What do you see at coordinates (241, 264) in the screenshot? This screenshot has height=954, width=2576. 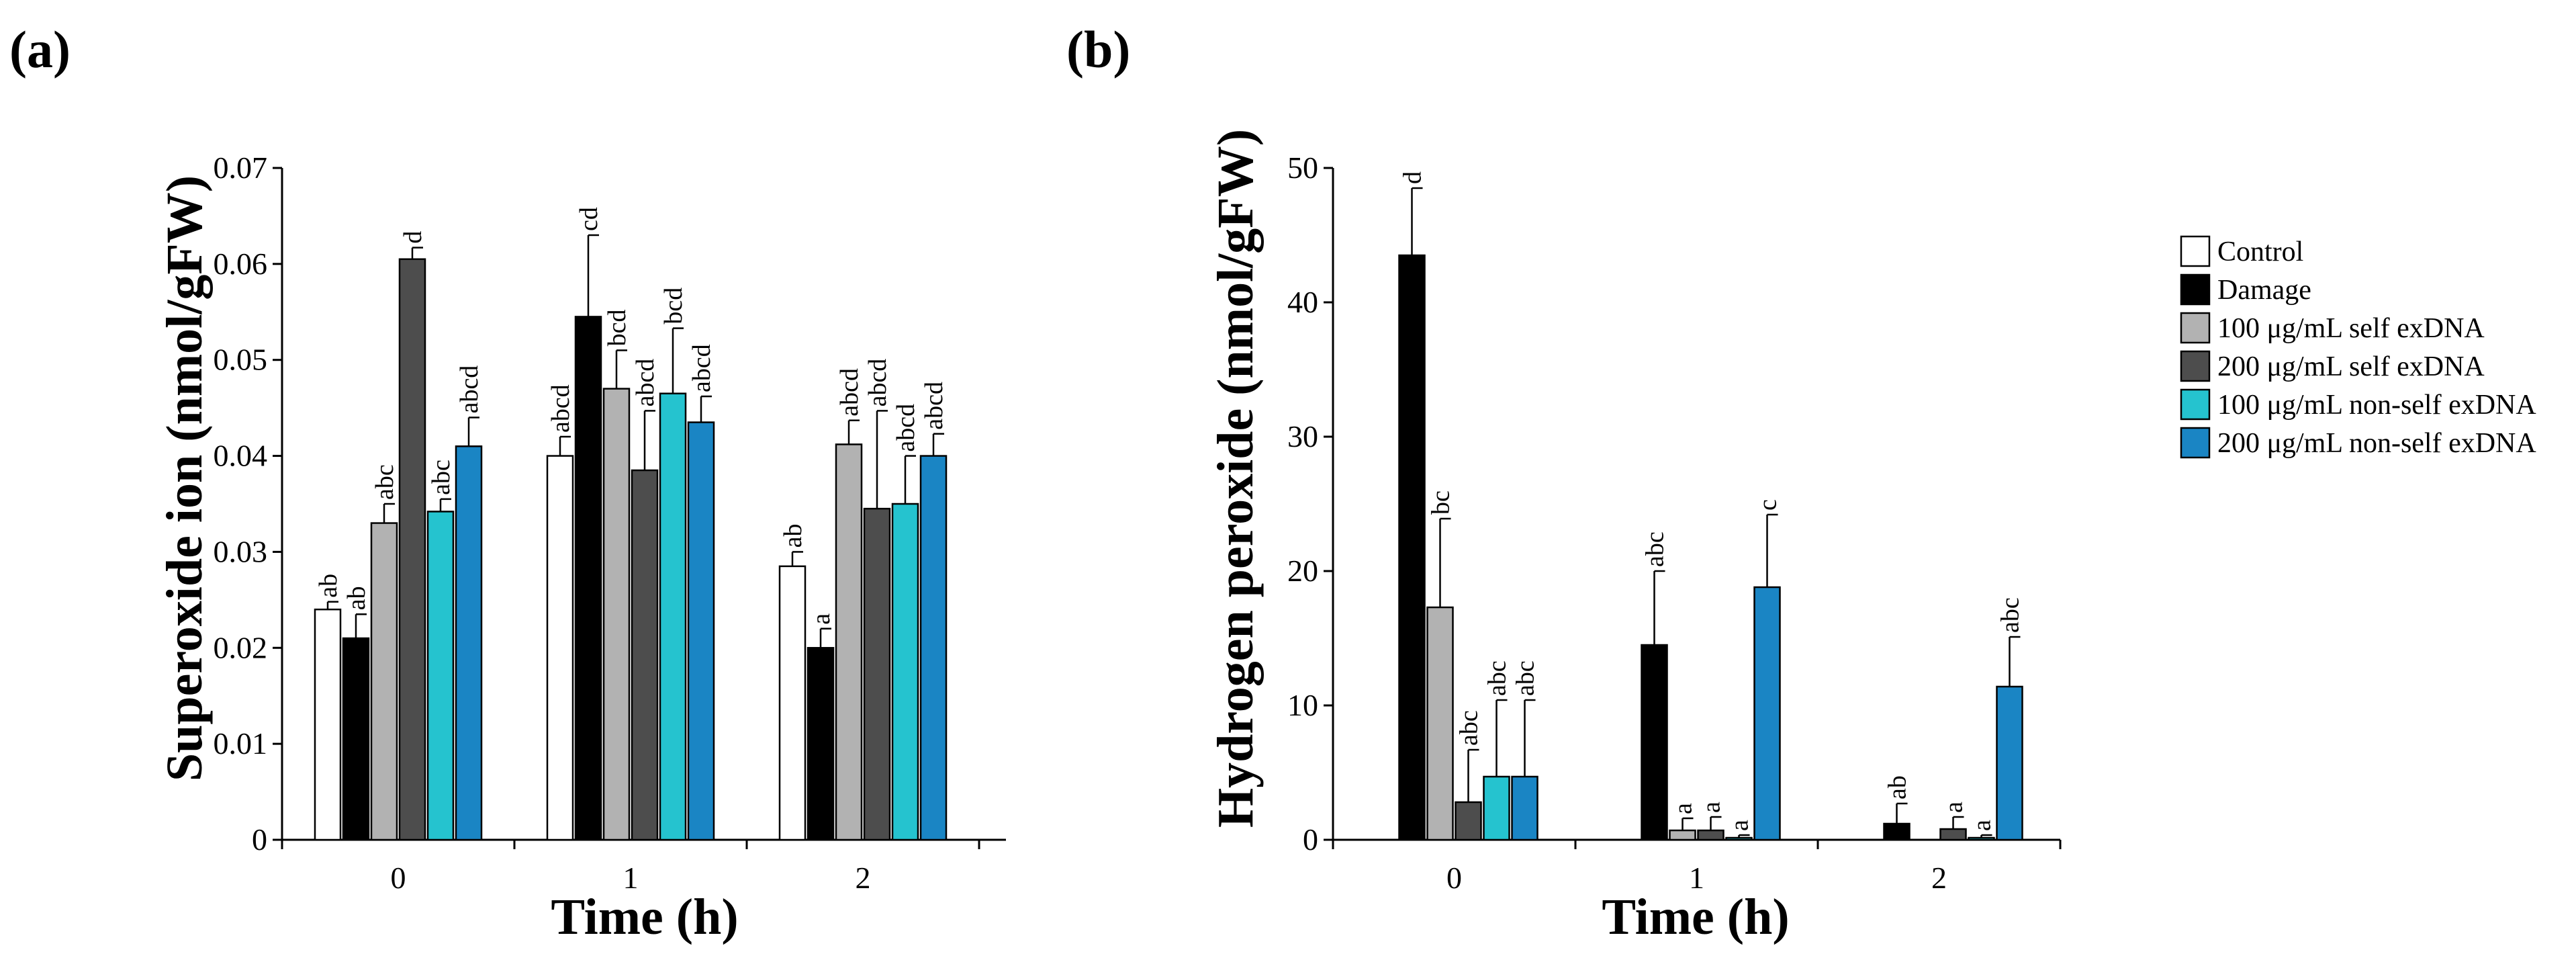 I see `panel-a-ytick-label: 0.06` at bounding box center [241, 264].